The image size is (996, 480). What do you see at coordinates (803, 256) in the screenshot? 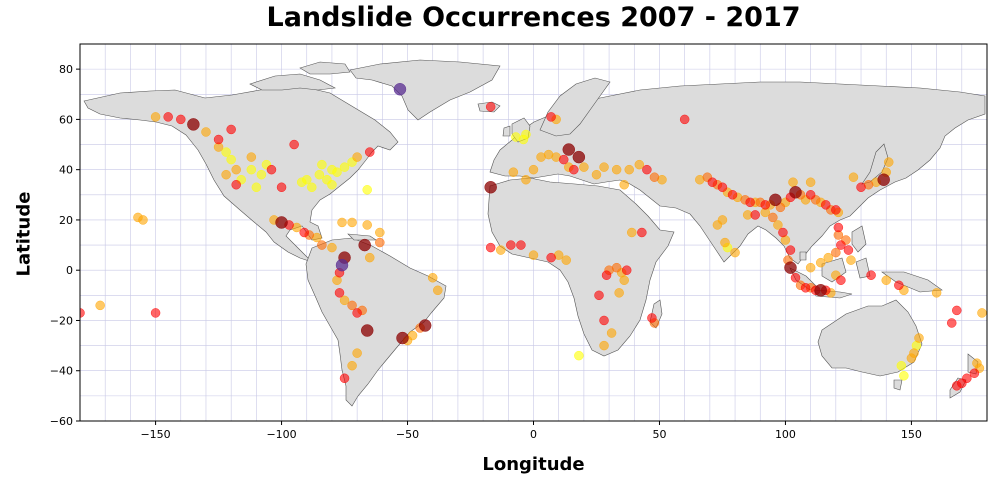
I see `land-sri-lanka` at bounding box center [803, 256].